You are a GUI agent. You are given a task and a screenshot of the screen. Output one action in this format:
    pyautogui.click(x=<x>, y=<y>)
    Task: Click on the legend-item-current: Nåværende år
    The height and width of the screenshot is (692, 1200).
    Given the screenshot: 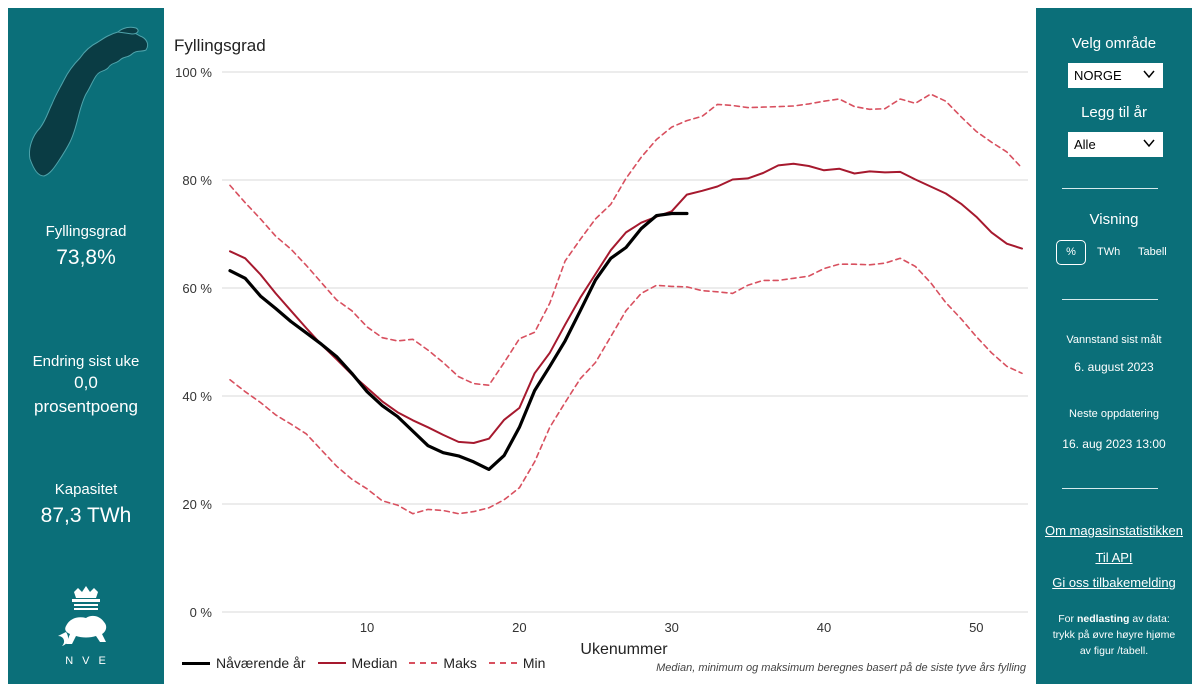 What is the action you would take?
    pyautogui.click(x=244, y=663)
    